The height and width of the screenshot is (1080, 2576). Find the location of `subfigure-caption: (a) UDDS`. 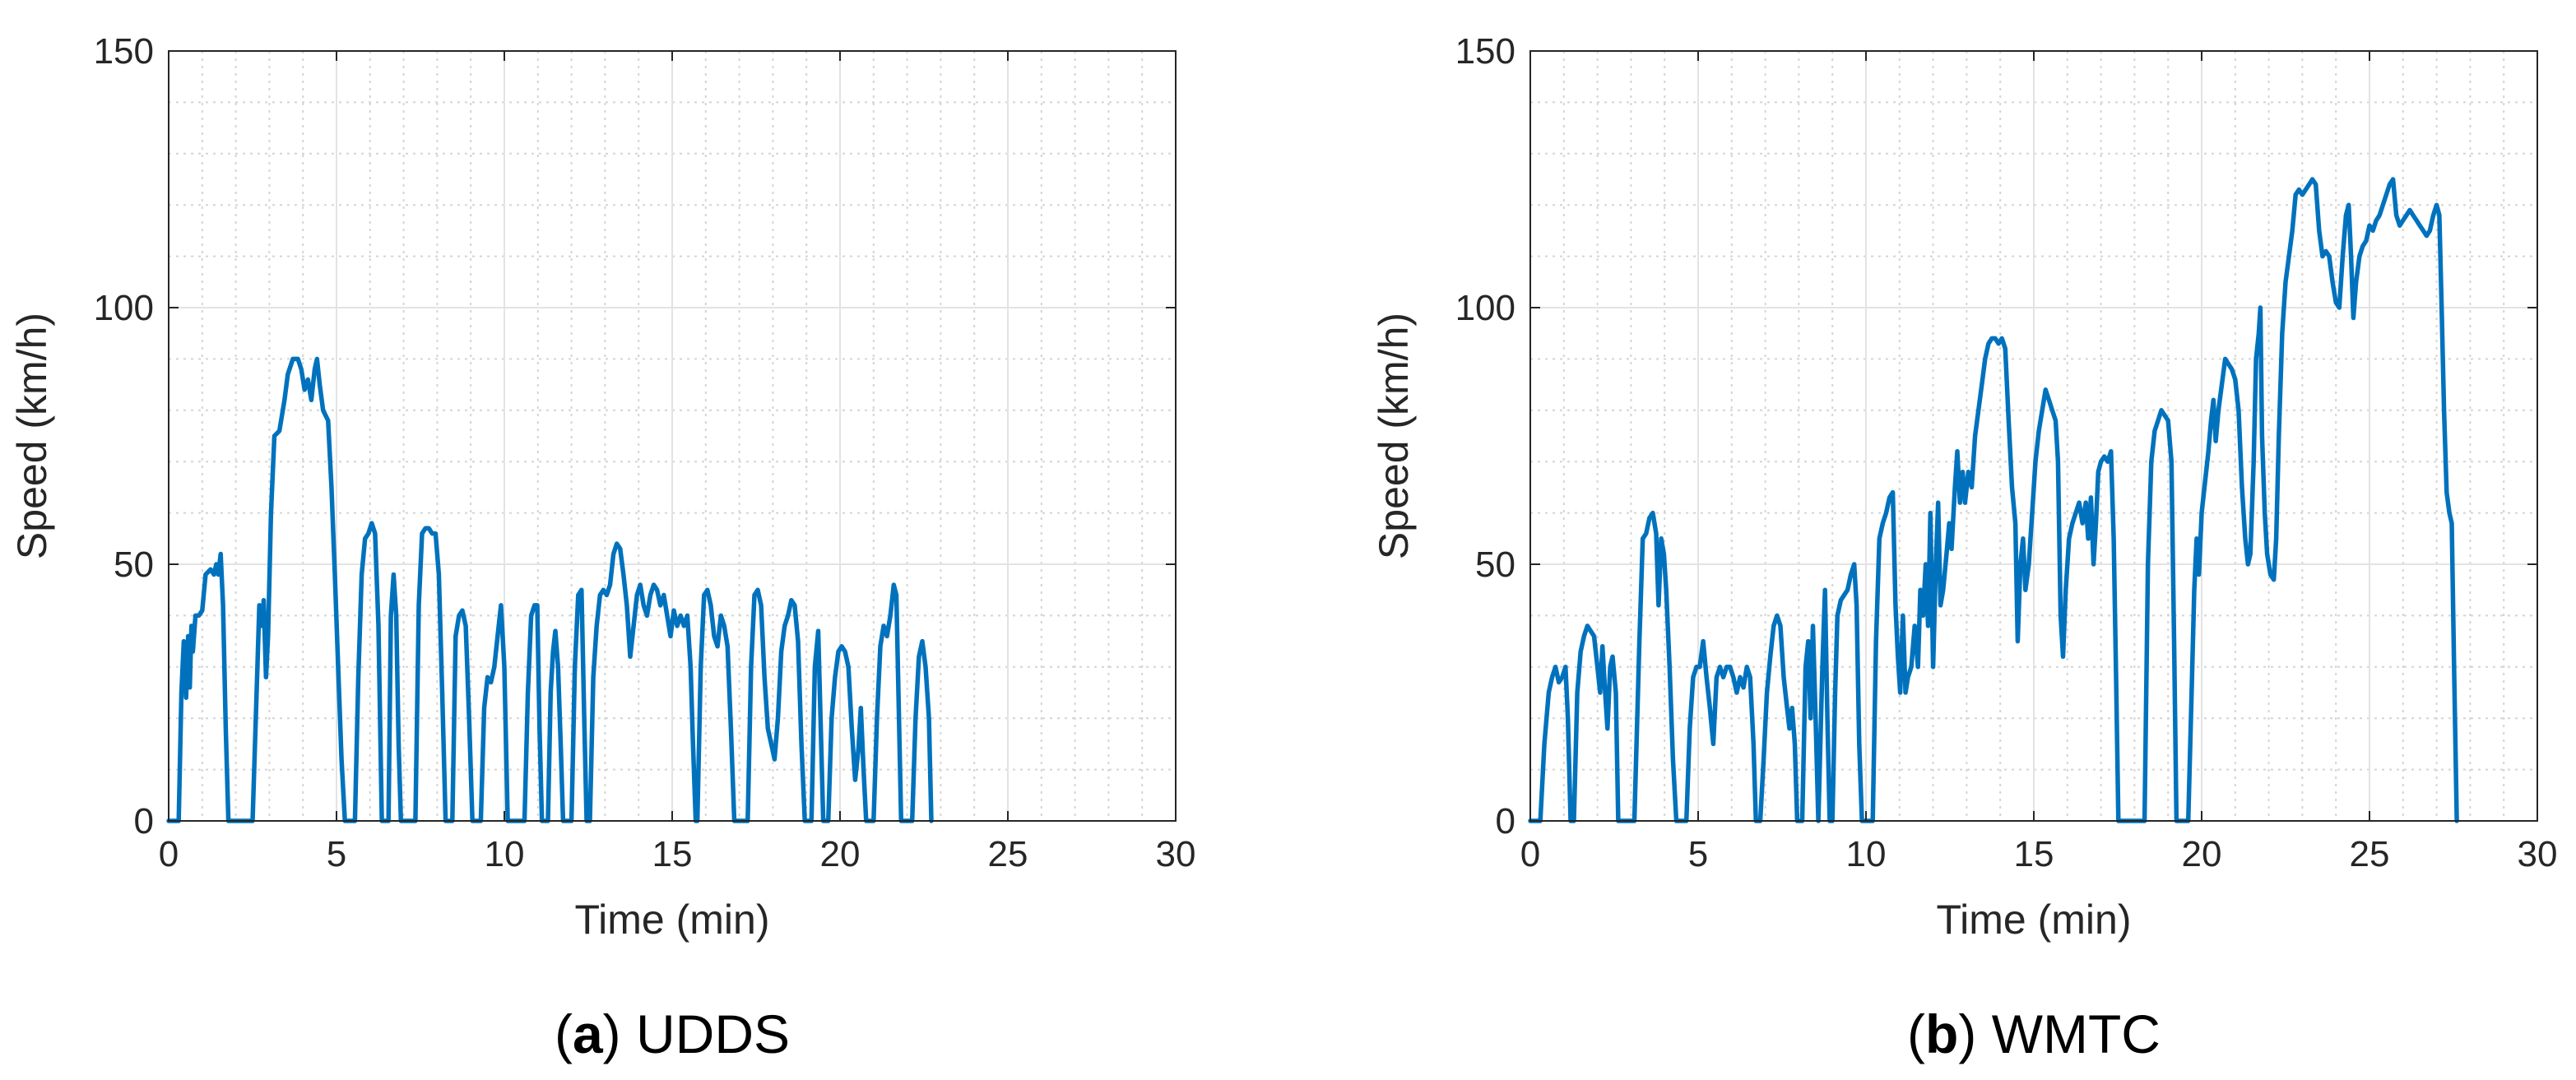

subfigure-caption: (a) UDDS is located at coordinates (673, 1034).